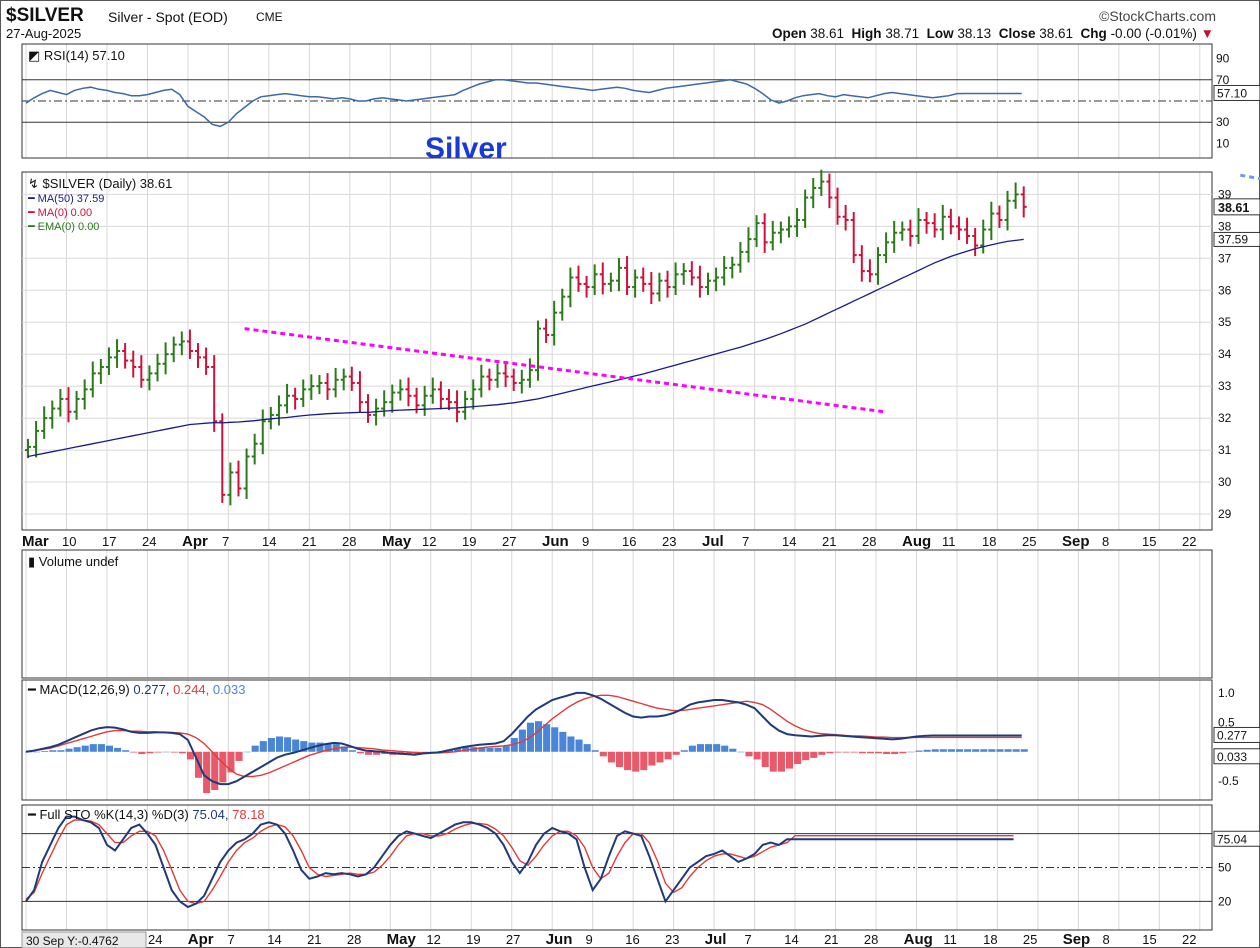  I want to click on last-ma-box, so click(1236, 239).